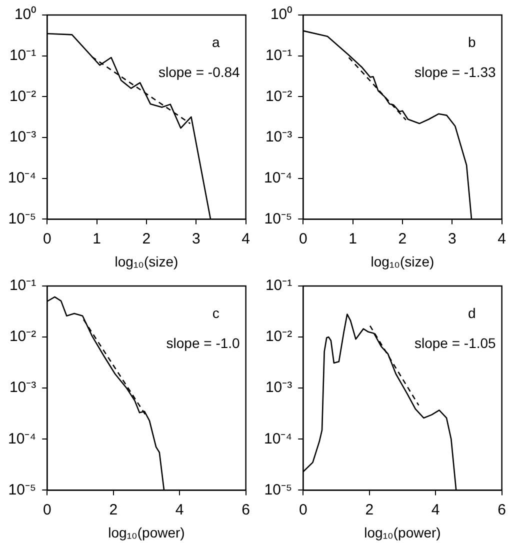 The height and width of the screenshot is (543, 512). I want to click on annotation: a, so click(216, 42).